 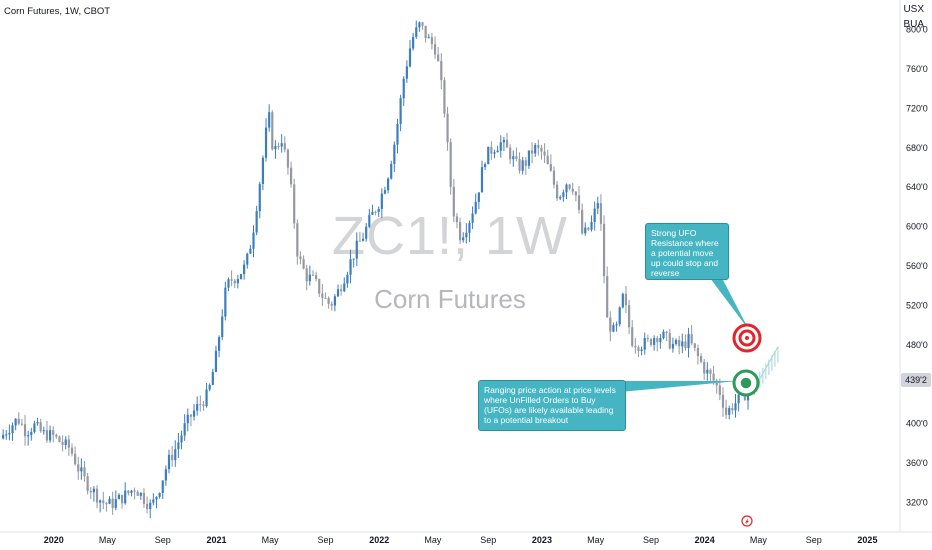 What do you see at coordinates (450, 236) in the screenshot?
I see `symbol-watermark: ZC1!, 1W` at bounding box center [450, 236].